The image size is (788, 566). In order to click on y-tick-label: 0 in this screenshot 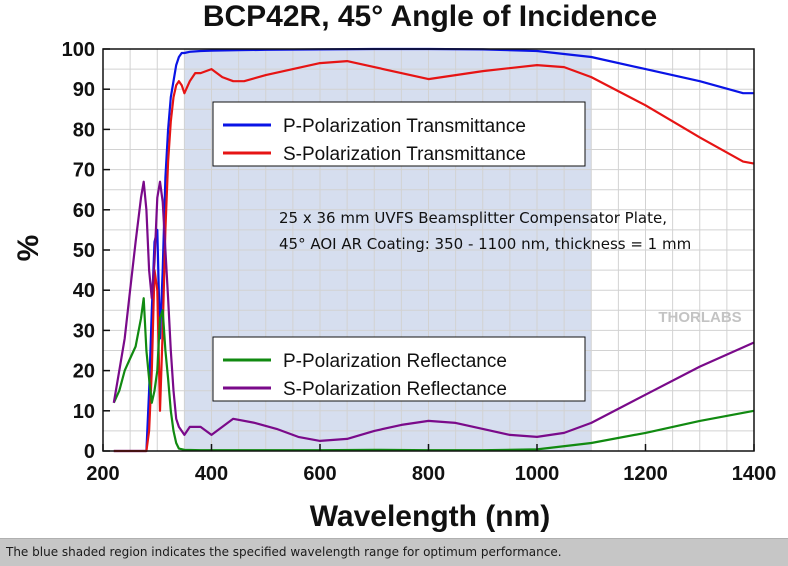, I will do `click(89, 452)`.